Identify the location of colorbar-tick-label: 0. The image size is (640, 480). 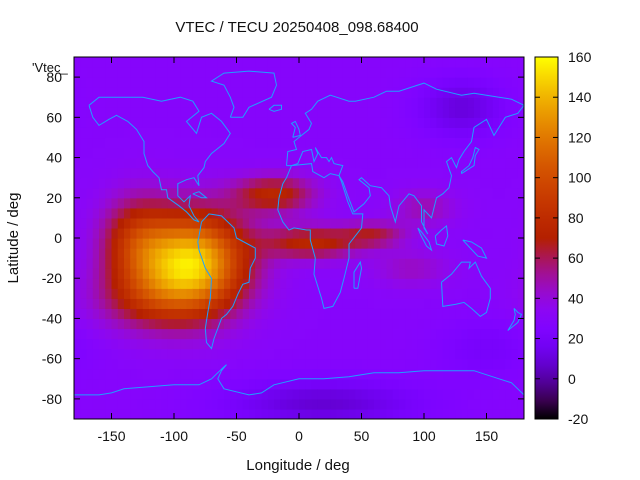
(572, 379).